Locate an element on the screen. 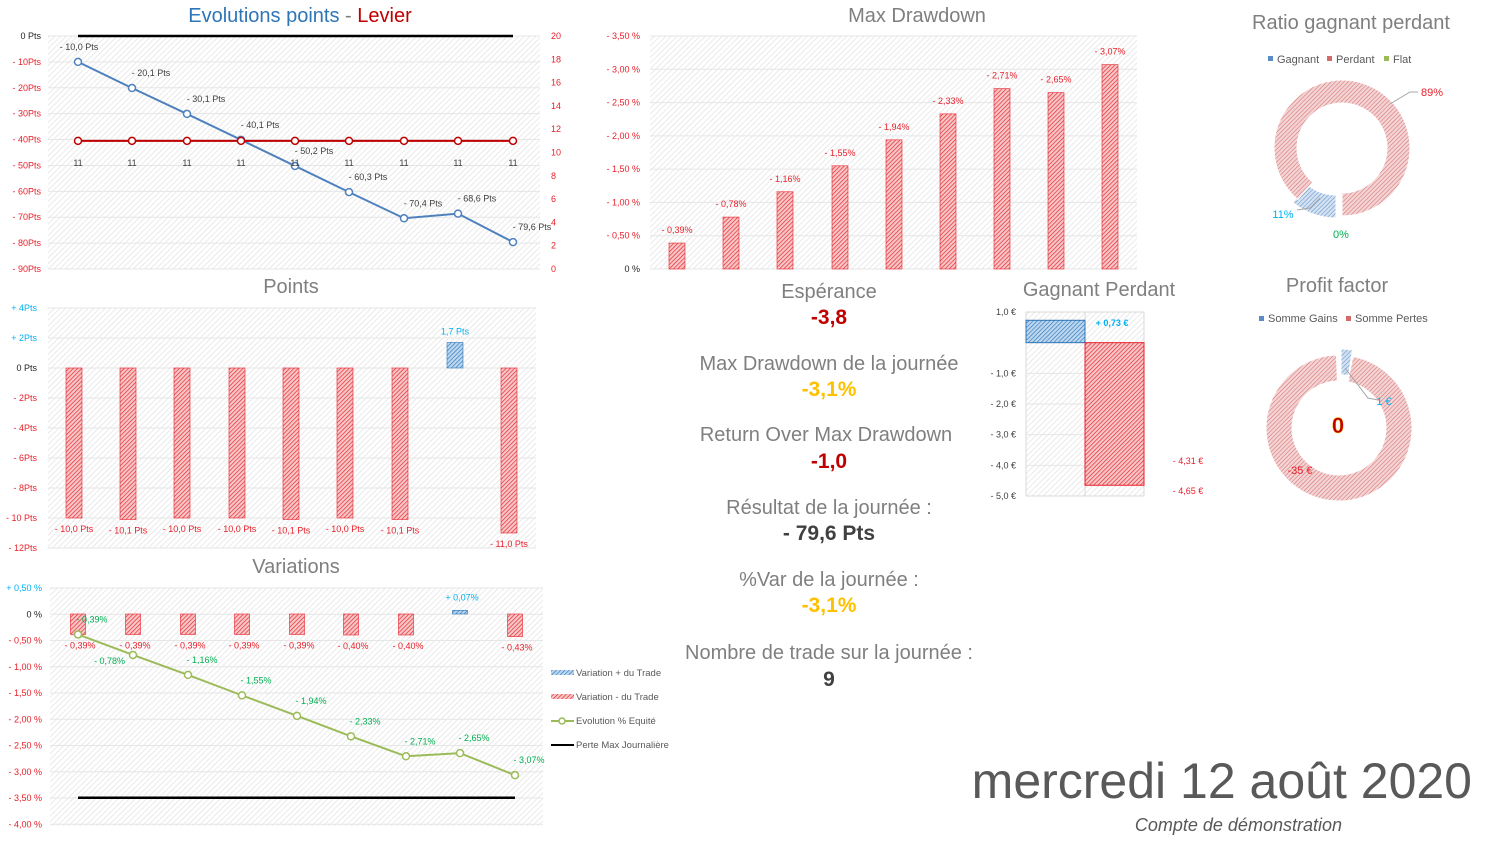  kpi-label-var: %Var de la journée : is located at coordinates (829, 580).